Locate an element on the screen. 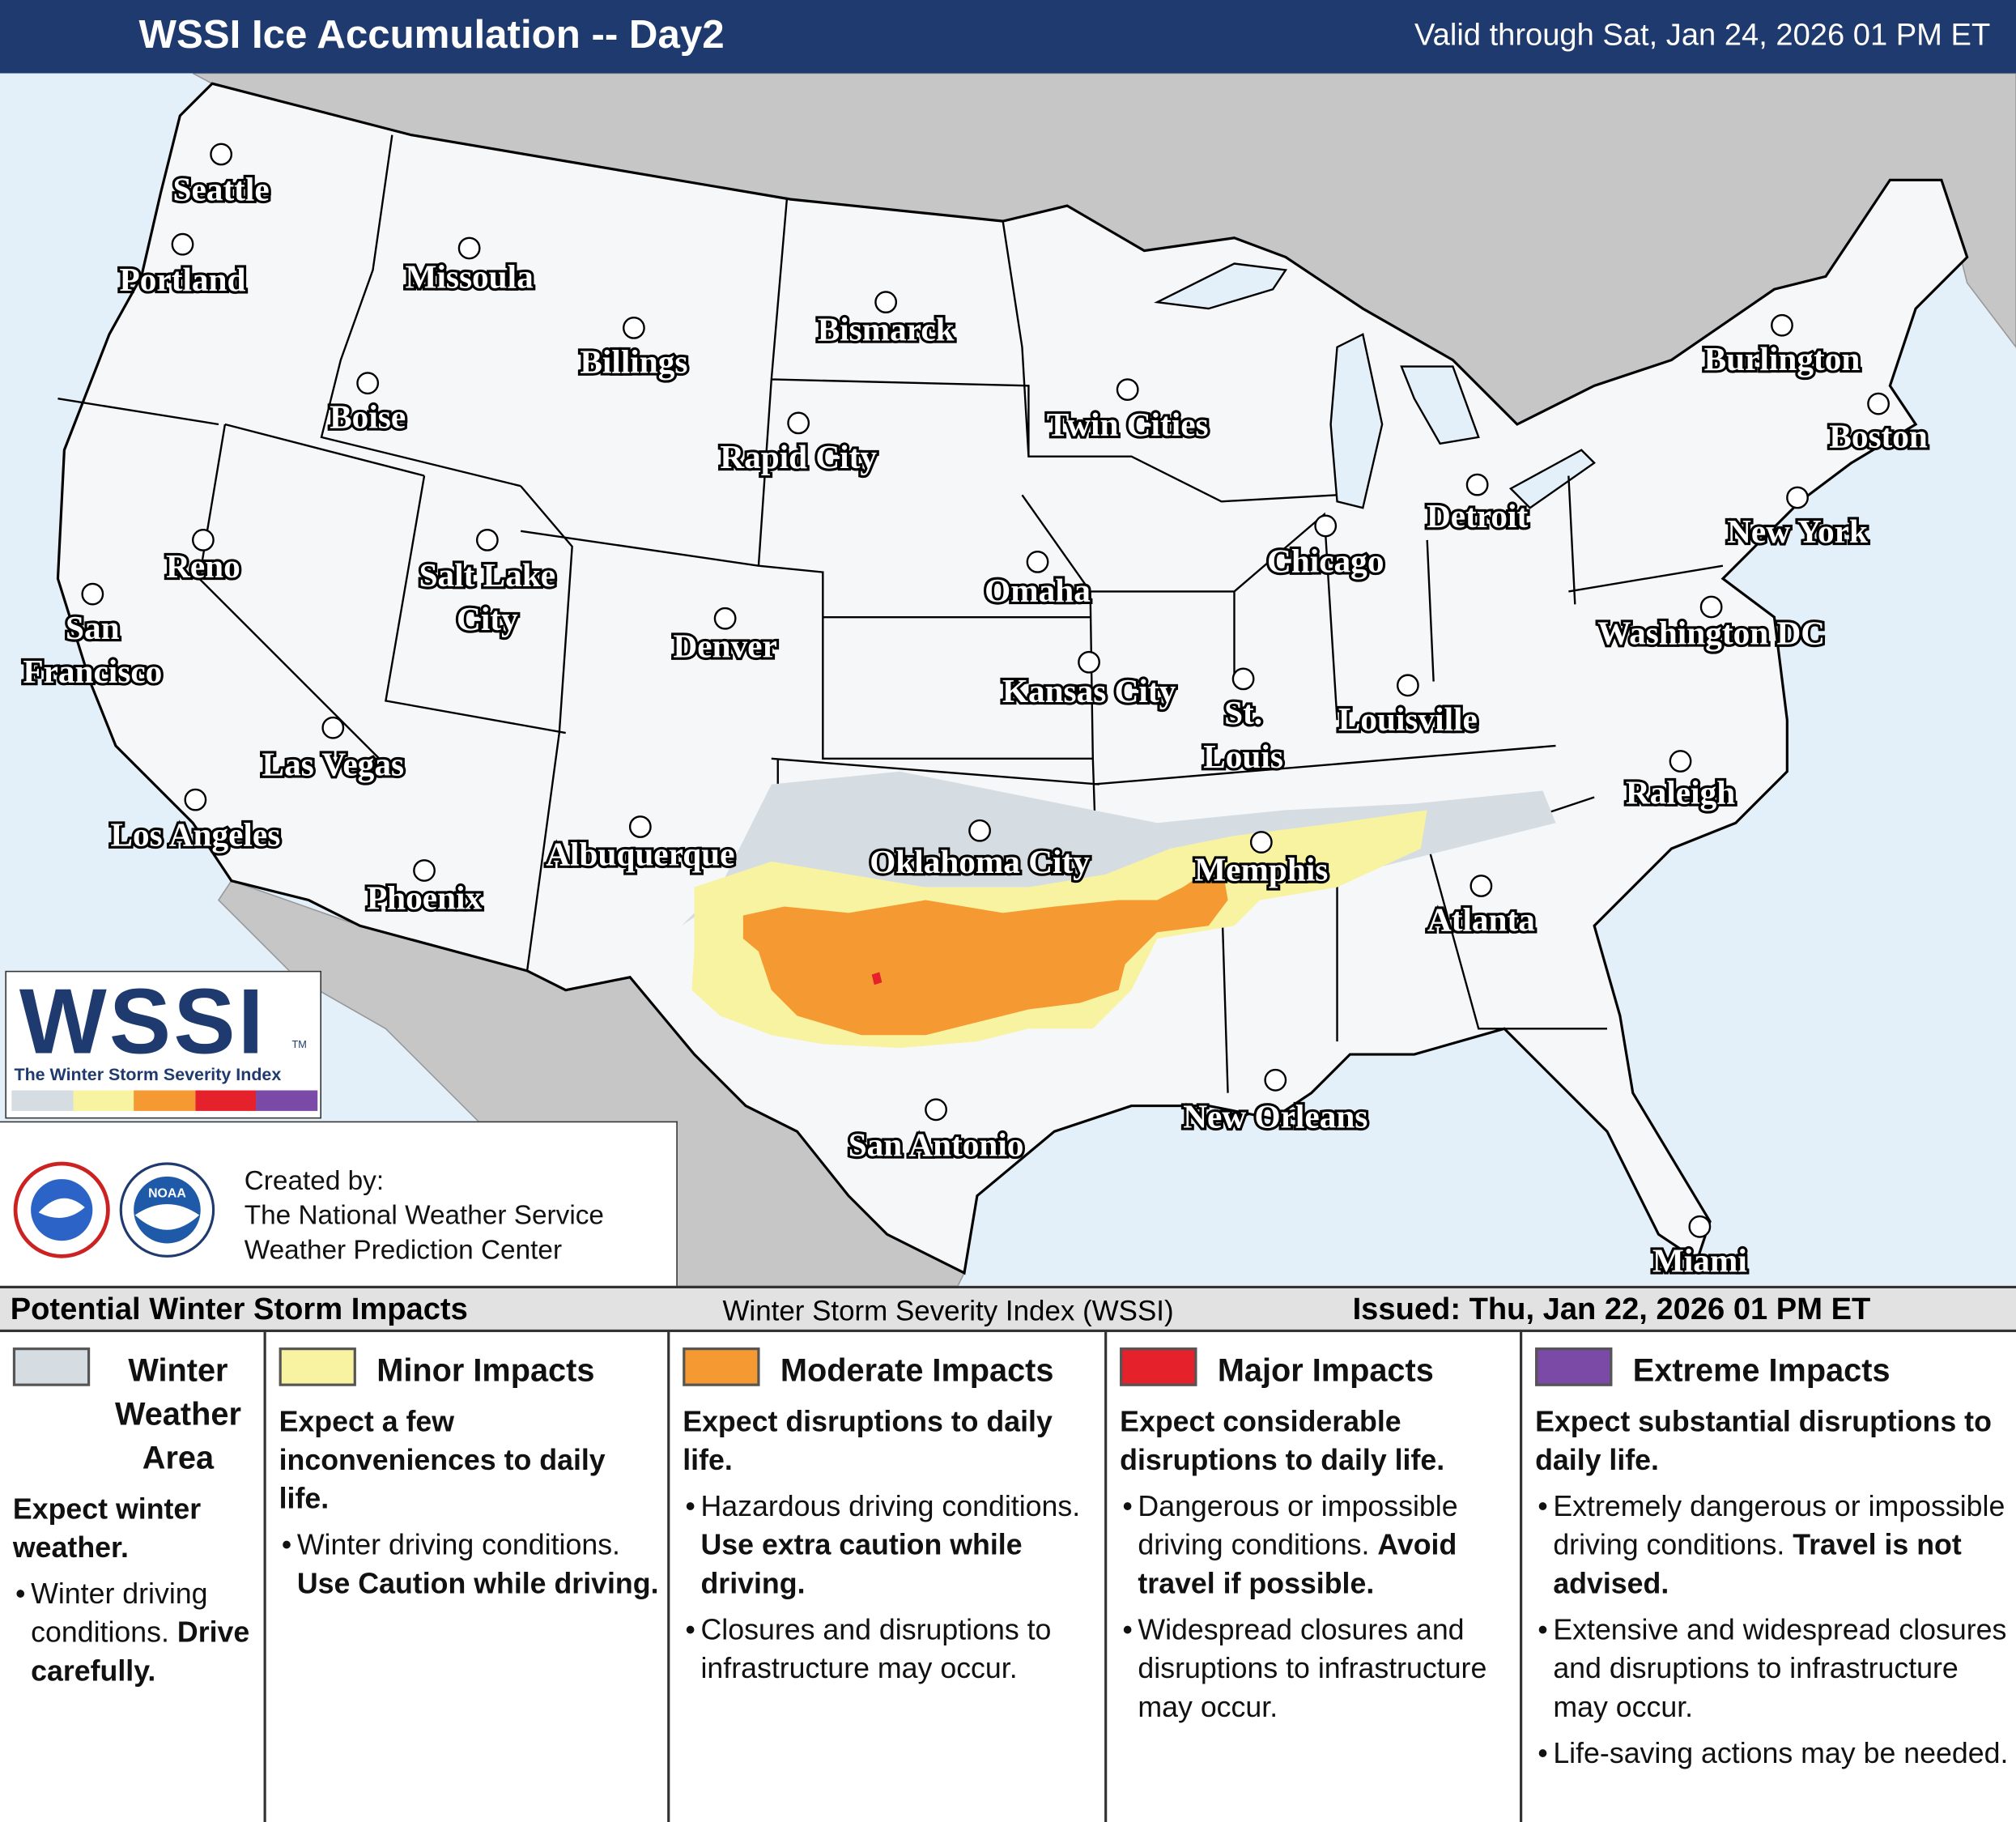 The width and height of the screenshot is (2016, 1822). legend-center: Winter Storm Severity Index (WSSI) is located at coordinates (948, 1311).